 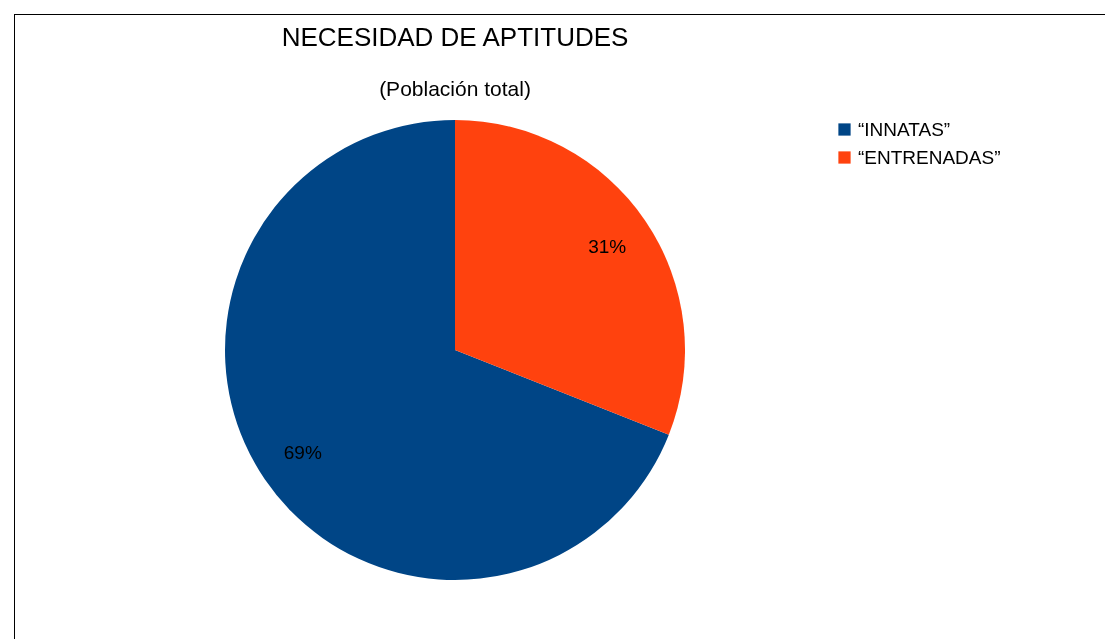 What do you see at coordinates (455, 37) in the screenshot?
I see `chart-title: NECESIDAD DE APTITUDES` at bounding box center [455, 37].